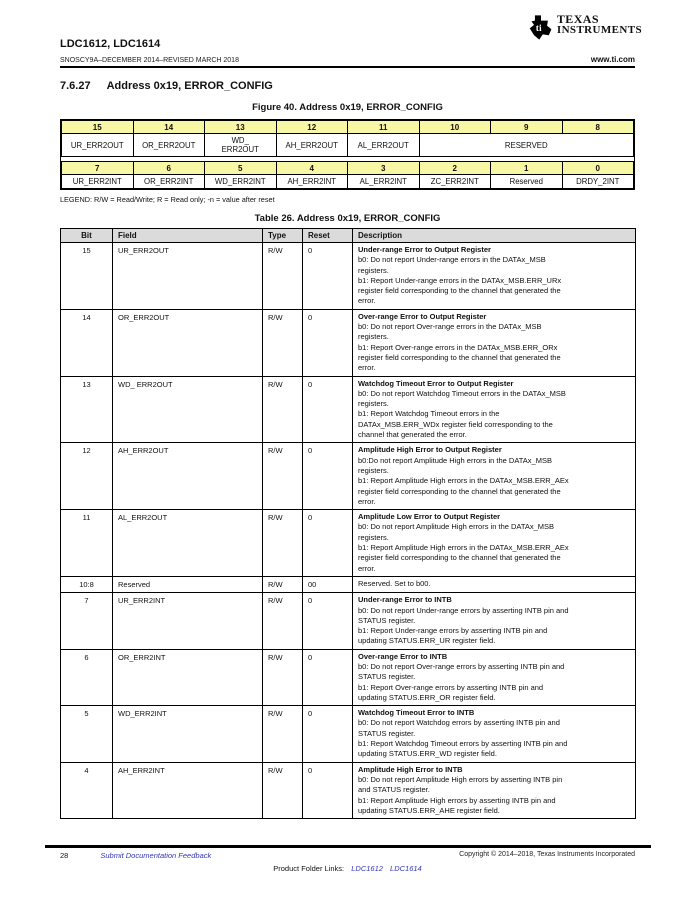 Image resolution: width=695 pixels, height=899 pixels. Describe the element at coordinates (526, 127) in the screenshot. I see `bit-number-cell: 9` at that location.